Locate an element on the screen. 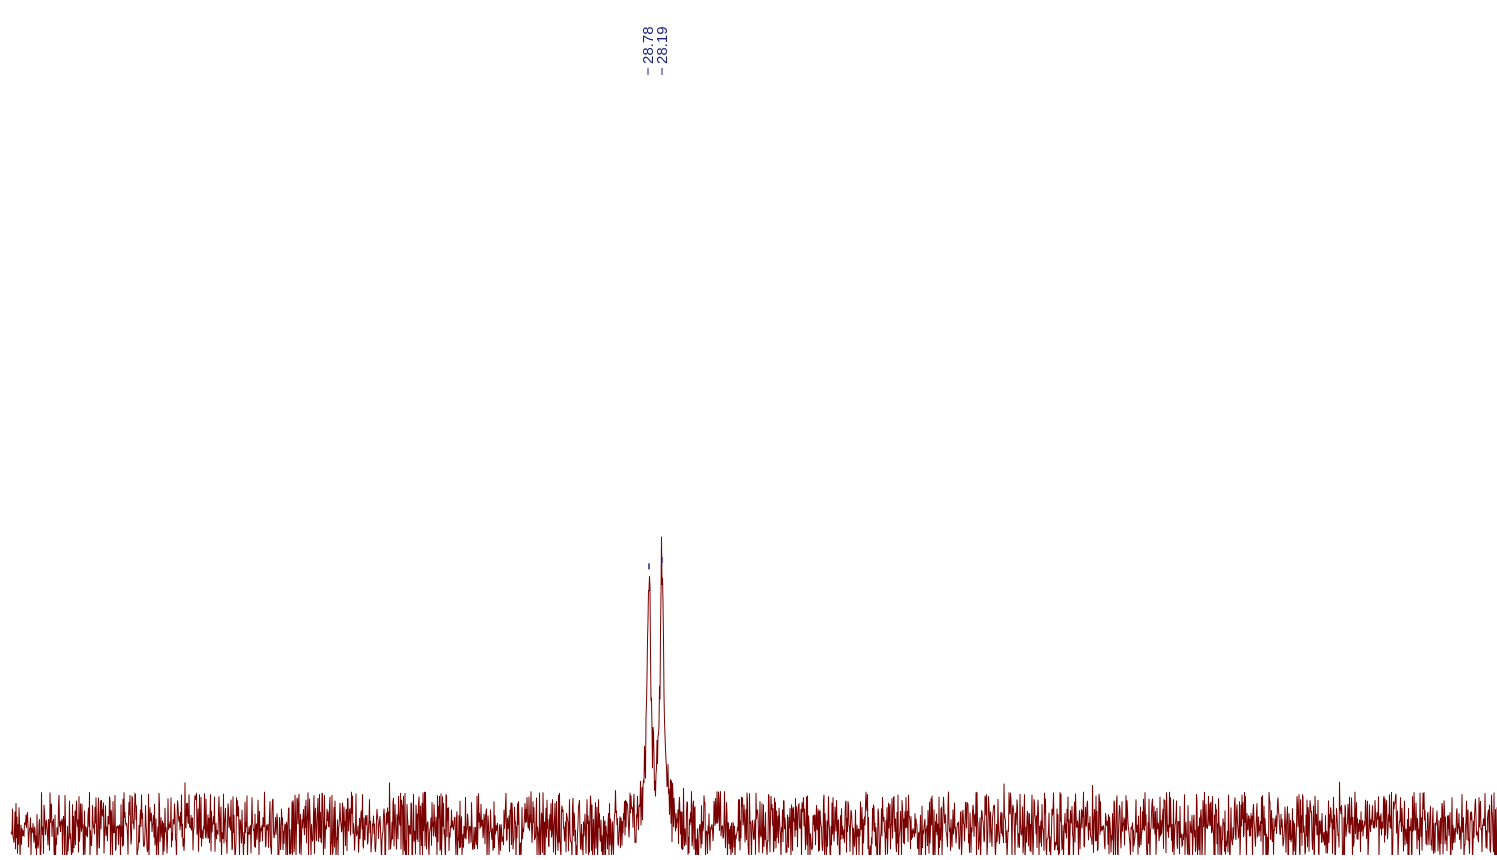 This screenshot has height=860, width=1497. peak-markers-group is located at coordinates (655, 563).